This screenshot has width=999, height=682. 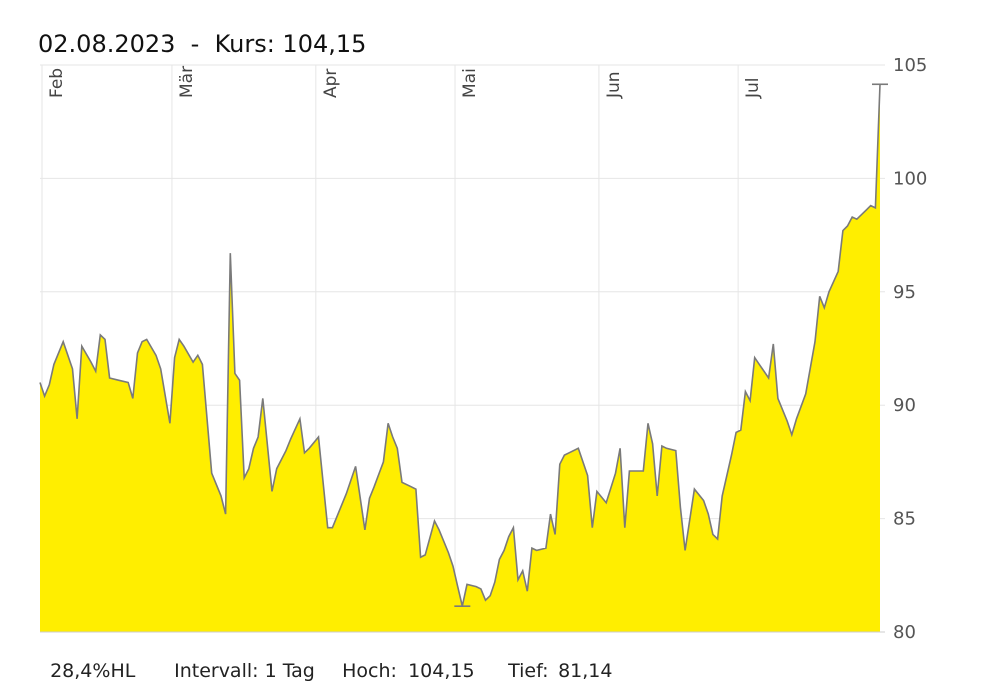 I want to click on y-axis-ticks: 80 85 90 95 100 105, so click(x=910, y=349).